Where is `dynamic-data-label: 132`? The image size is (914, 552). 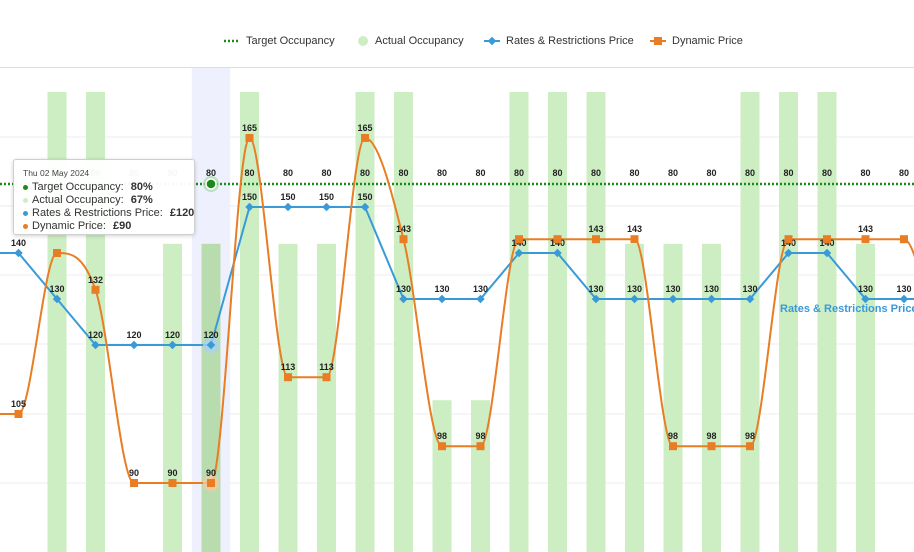 dynamic-data-label: 132 is located at coordinates (95, 280).